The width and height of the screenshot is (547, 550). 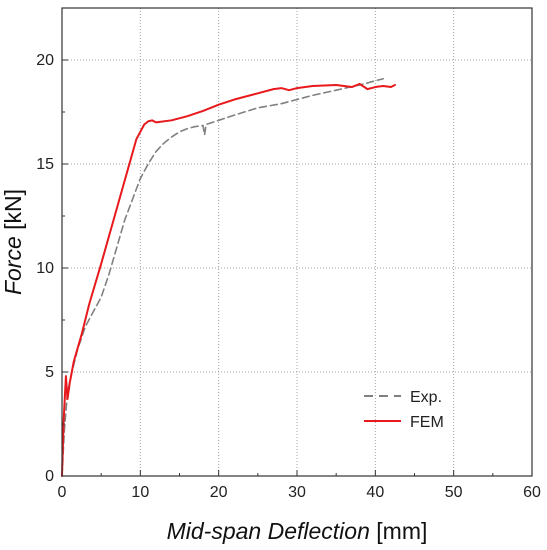 What do you see at coordinates (427, 422) in the screenshot?
I see `legend-label-fem: FEM` at bounding box center [427, 422].